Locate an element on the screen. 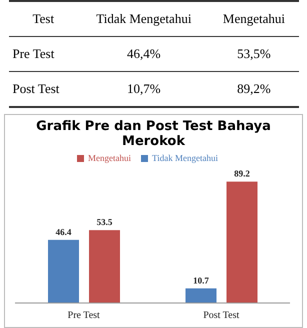 The image size is (307, 328). data-label: 10,7% is located at coordinates (144, 89).